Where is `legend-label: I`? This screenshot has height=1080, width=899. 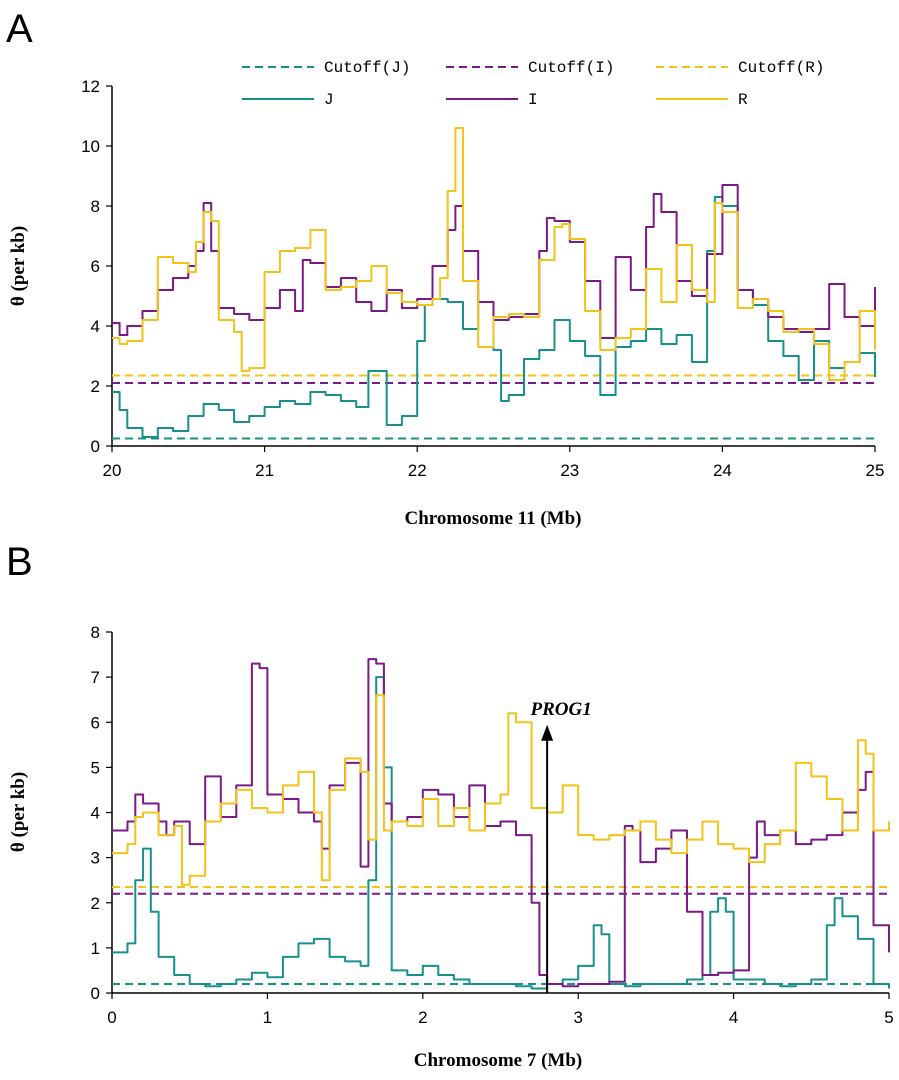
legend-label: I is located at coordinates (533, 100).